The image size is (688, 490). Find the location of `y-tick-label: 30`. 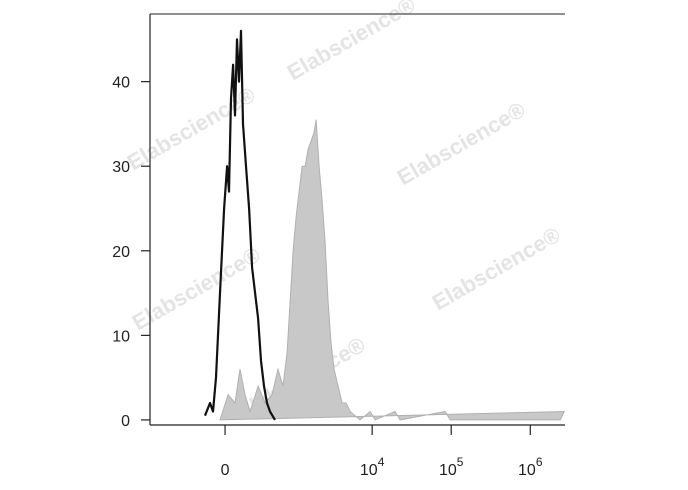

y-tick-label: 30 is located at coordinates (121, 167).